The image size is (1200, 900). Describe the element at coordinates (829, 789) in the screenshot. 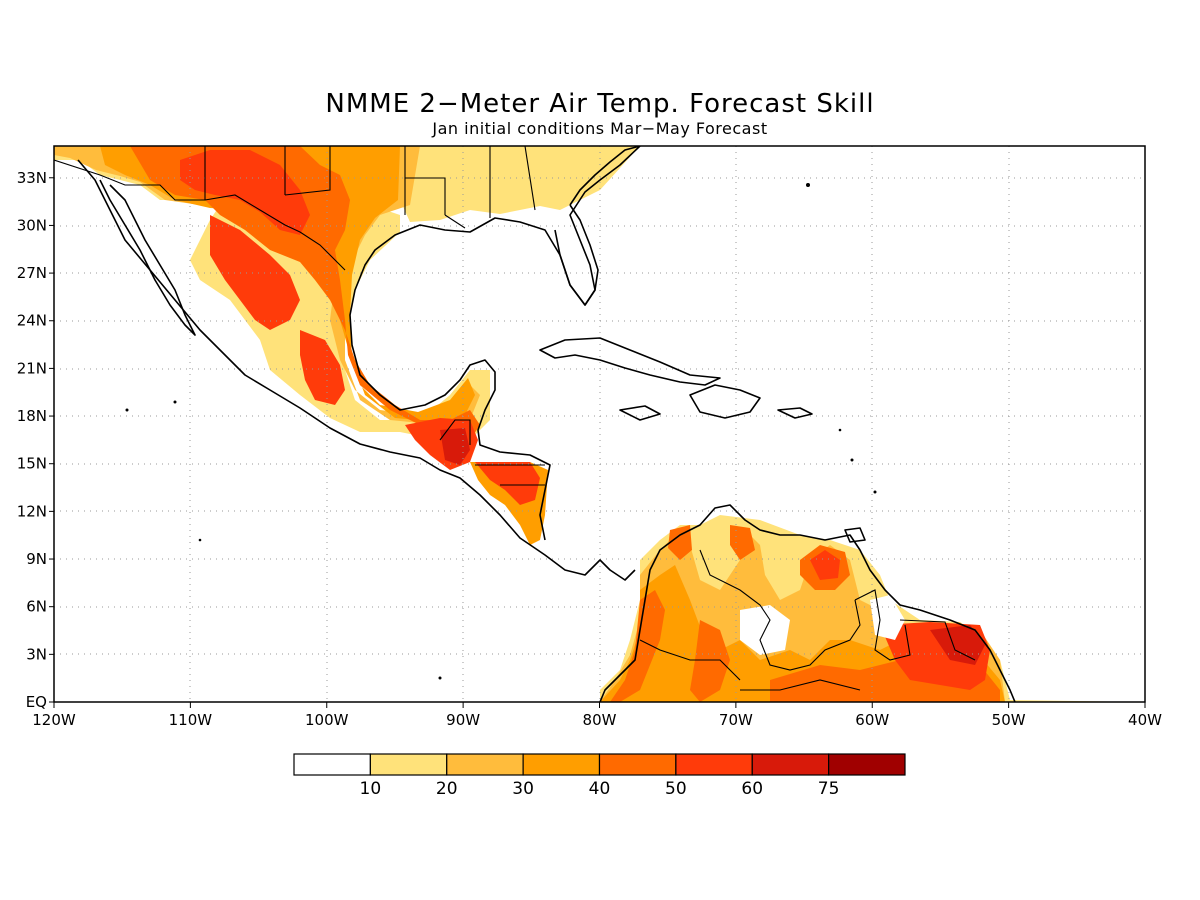

I see `colorbar-label: 75` at that location.